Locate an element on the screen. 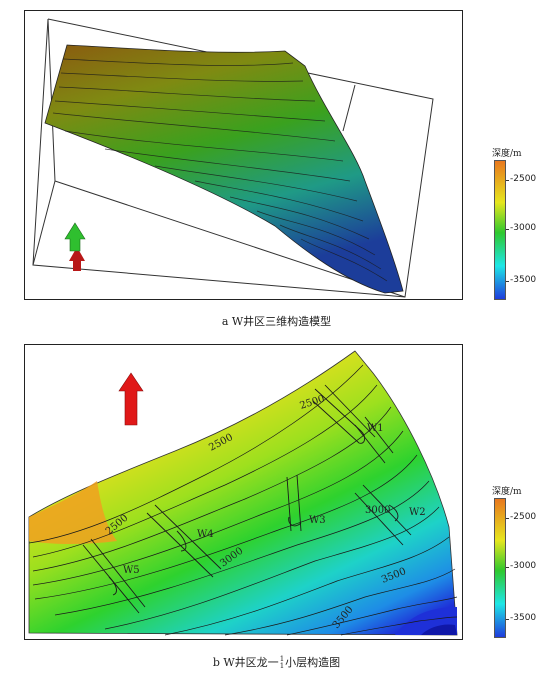 This screenshot has height=678, width=553. caption-b-text: b W井区龙一 is located at coordinates (245, 662).